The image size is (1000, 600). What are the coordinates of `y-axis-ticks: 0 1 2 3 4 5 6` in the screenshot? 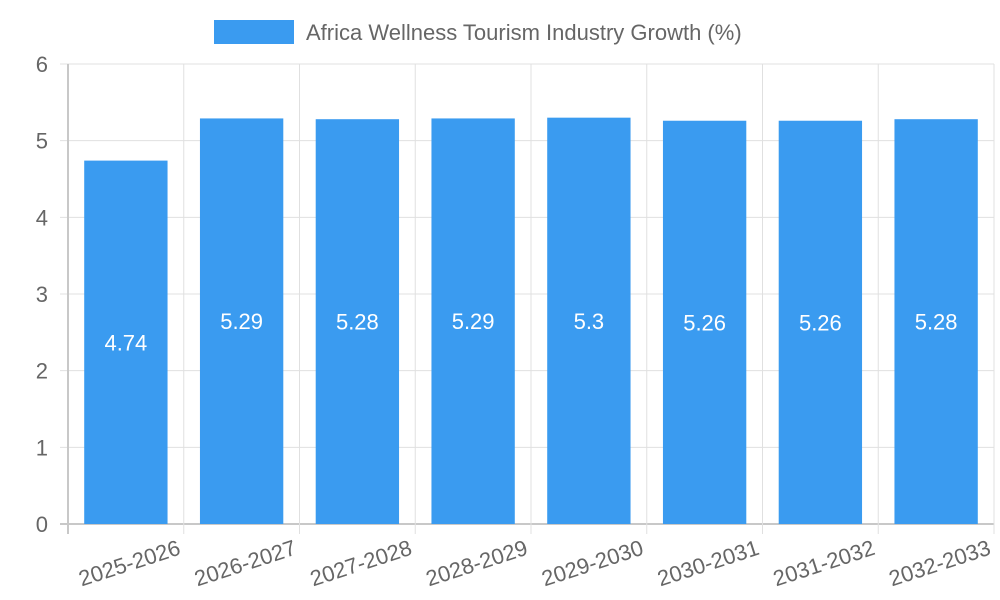 It's located at (42, 294).